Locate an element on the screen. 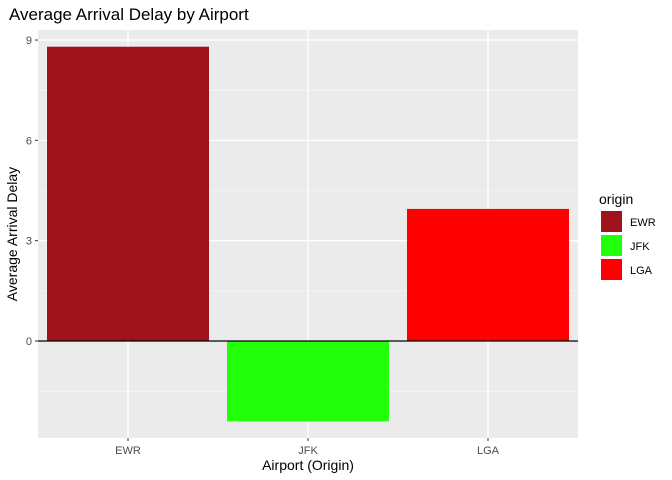 This screenshot has height=480, width=672. x-axis-title: Airport (Origin) is located at coordinates (308, 465).